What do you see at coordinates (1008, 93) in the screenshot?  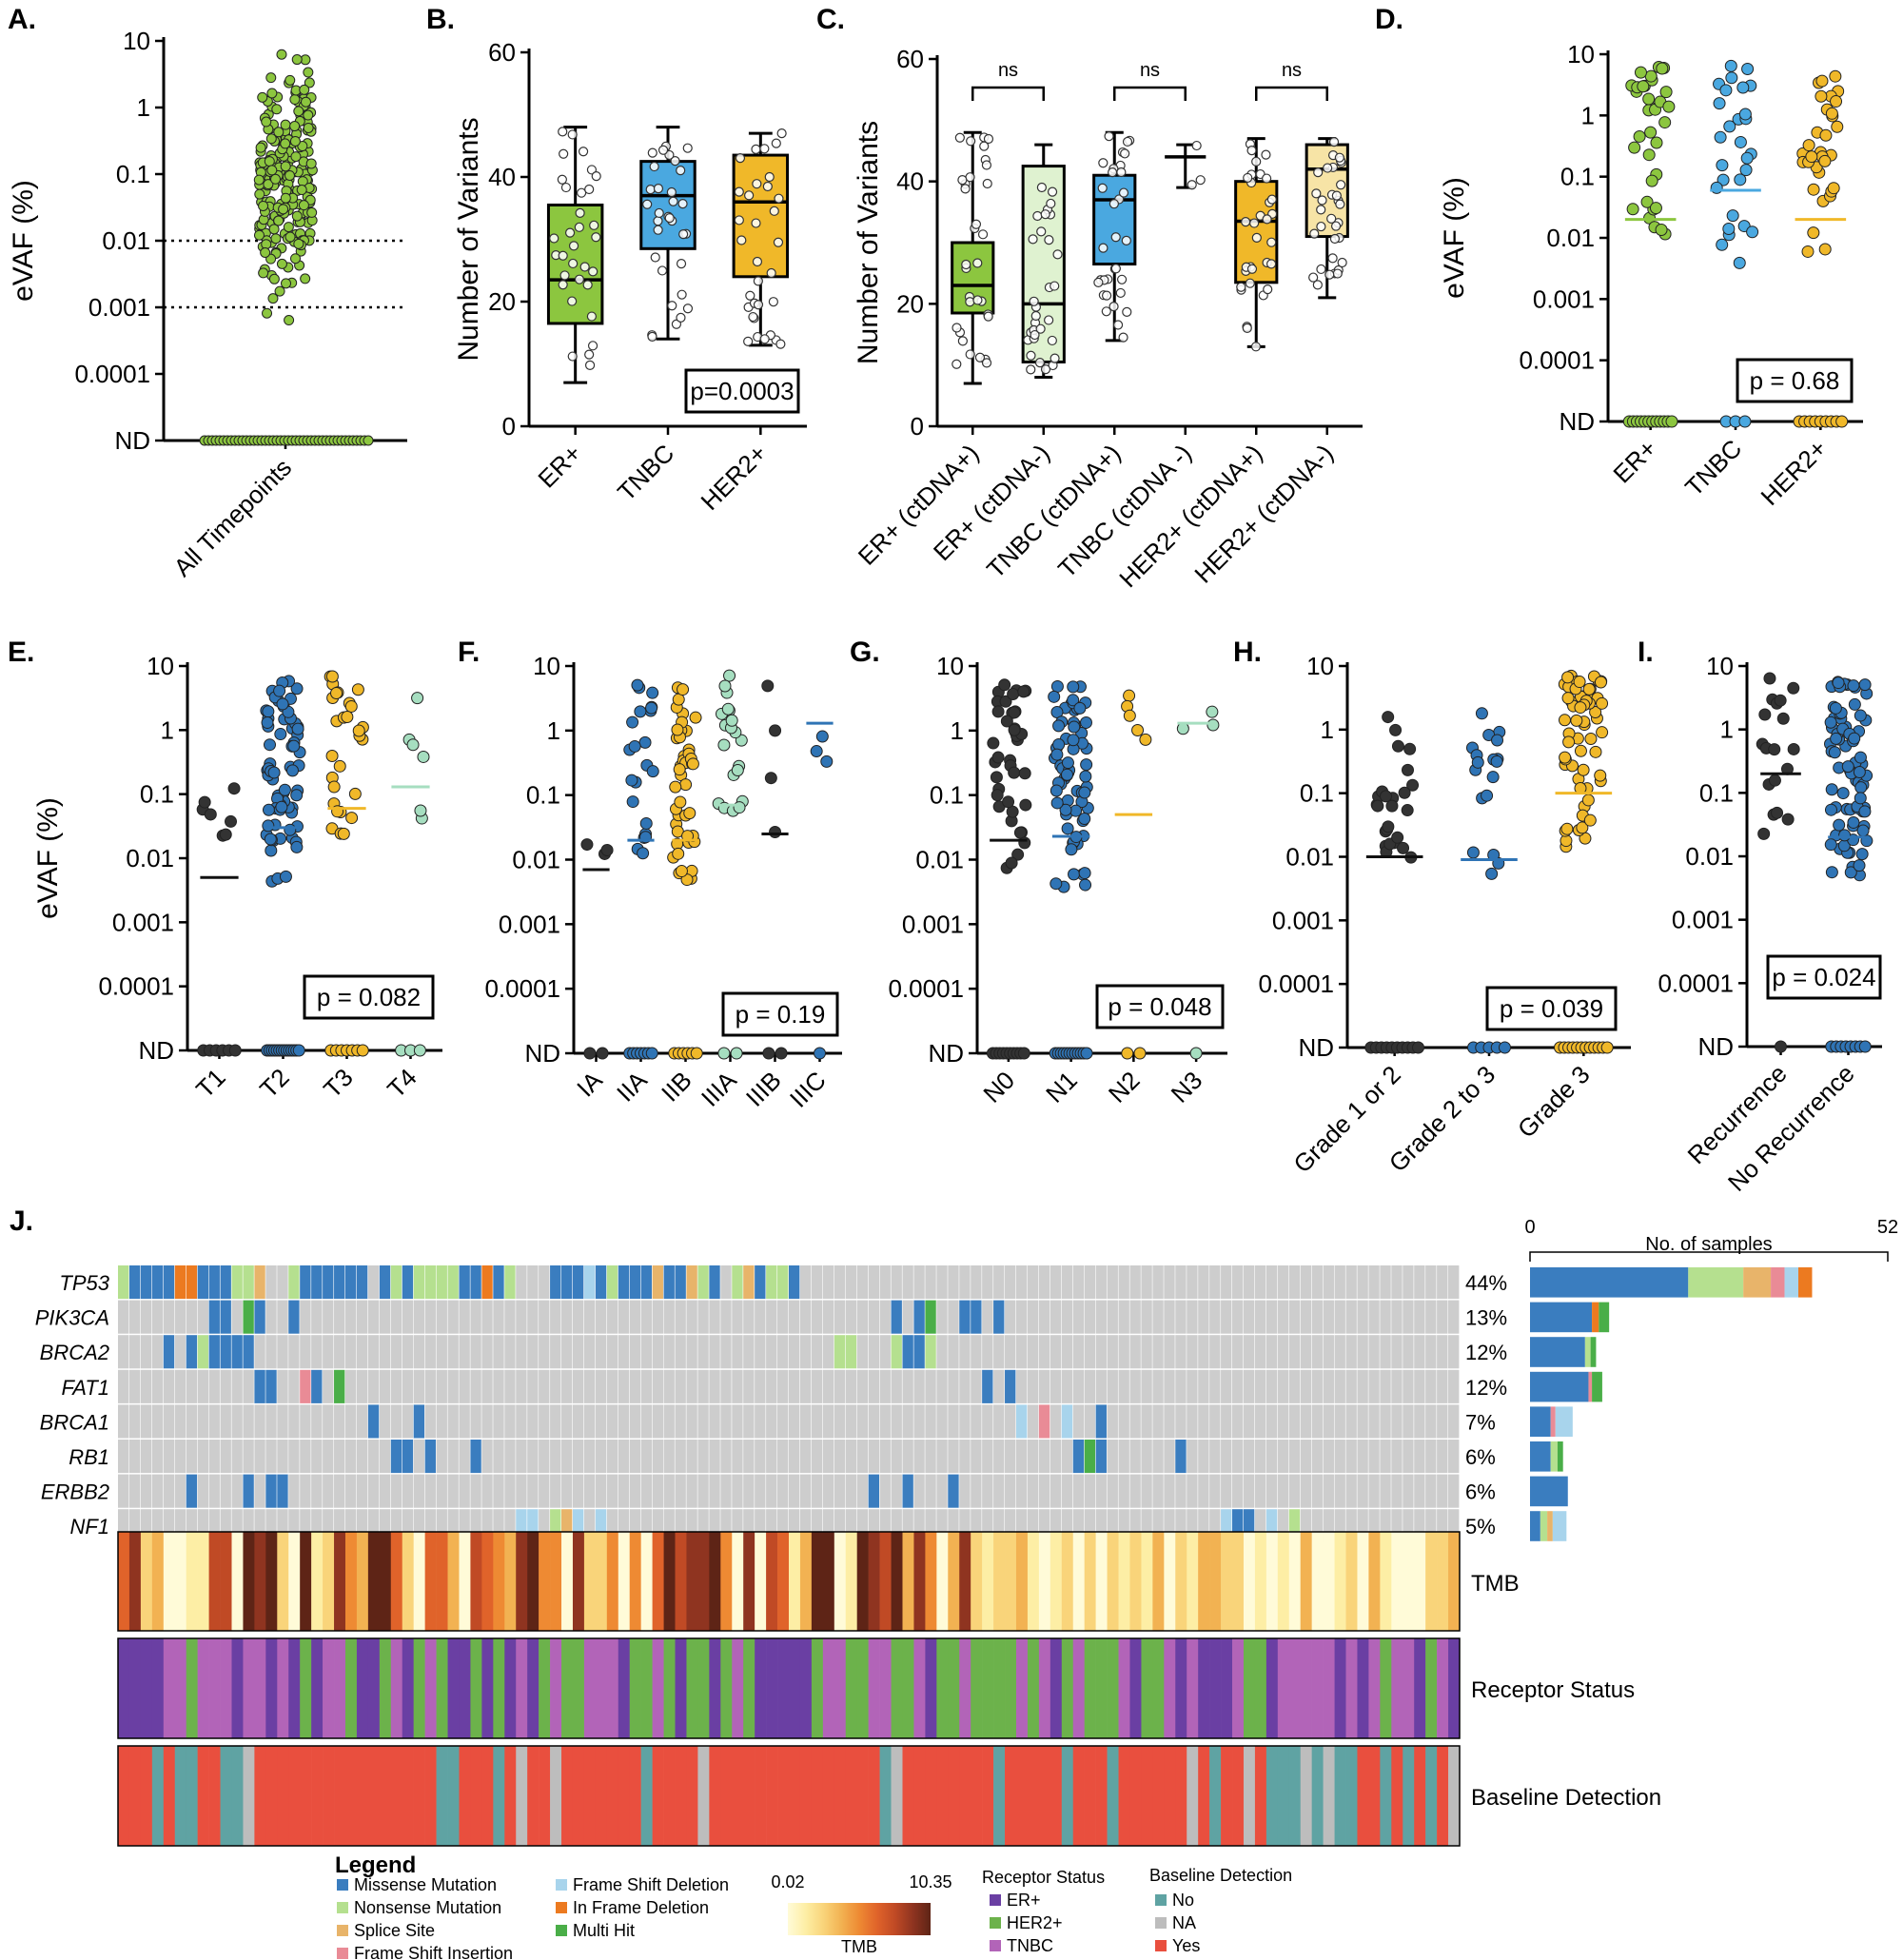 I see `significance-bracket` at bounding box center [1008, 93].